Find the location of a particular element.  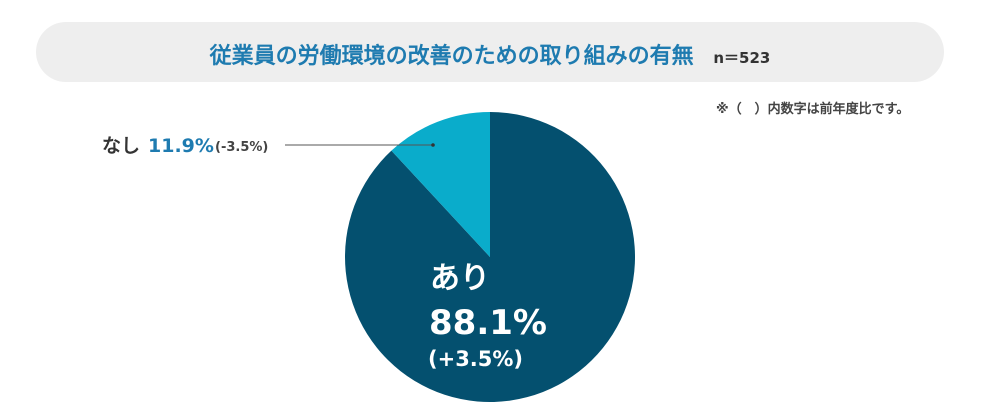

title-bar: 従業員の労働環境の改善のための取り組みの有無 n＝523 is located at coordinates (490, 52).